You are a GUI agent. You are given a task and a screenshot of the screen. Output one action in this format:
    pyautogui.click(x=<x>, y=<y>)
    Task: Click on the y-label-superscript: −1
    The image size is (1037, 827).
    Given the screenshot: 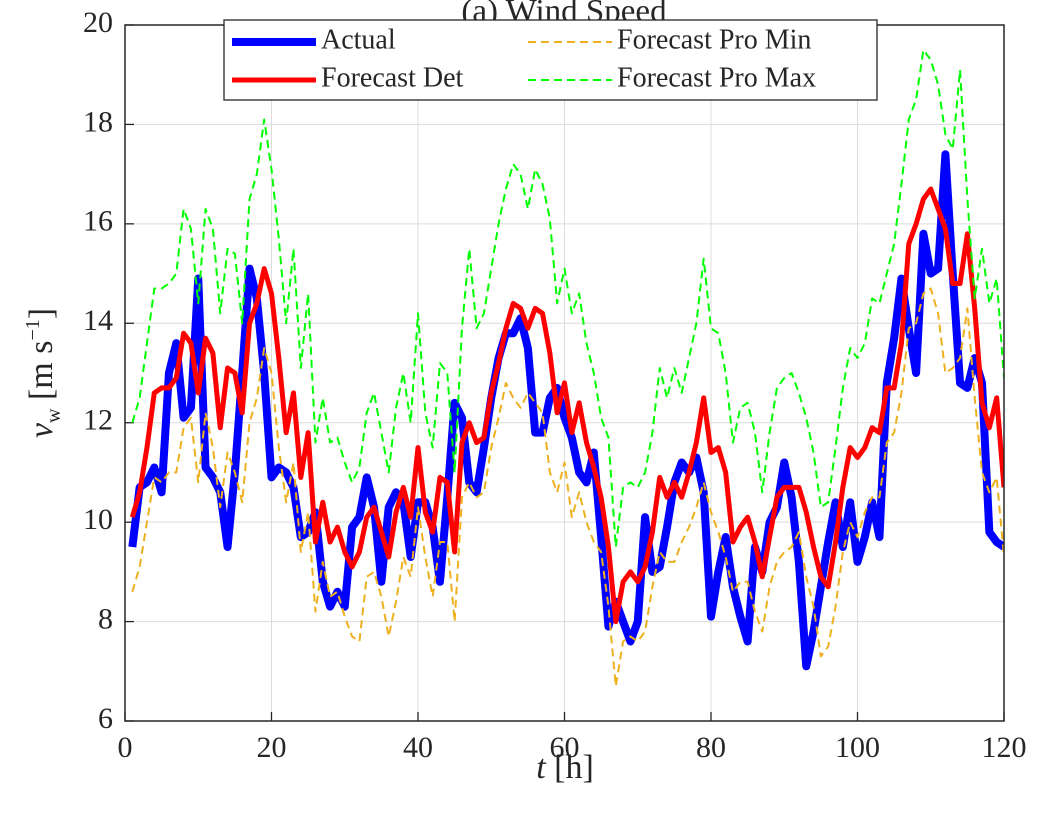 What is the action you would take?
    pyautogui.click(x=33, y=329)
    